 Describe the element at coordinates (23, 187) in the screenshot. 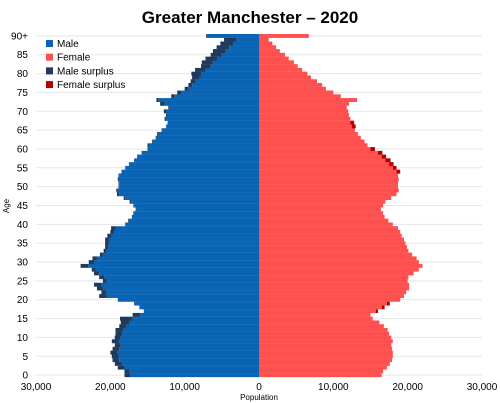

I see `y-tick-label: 50` at that location.